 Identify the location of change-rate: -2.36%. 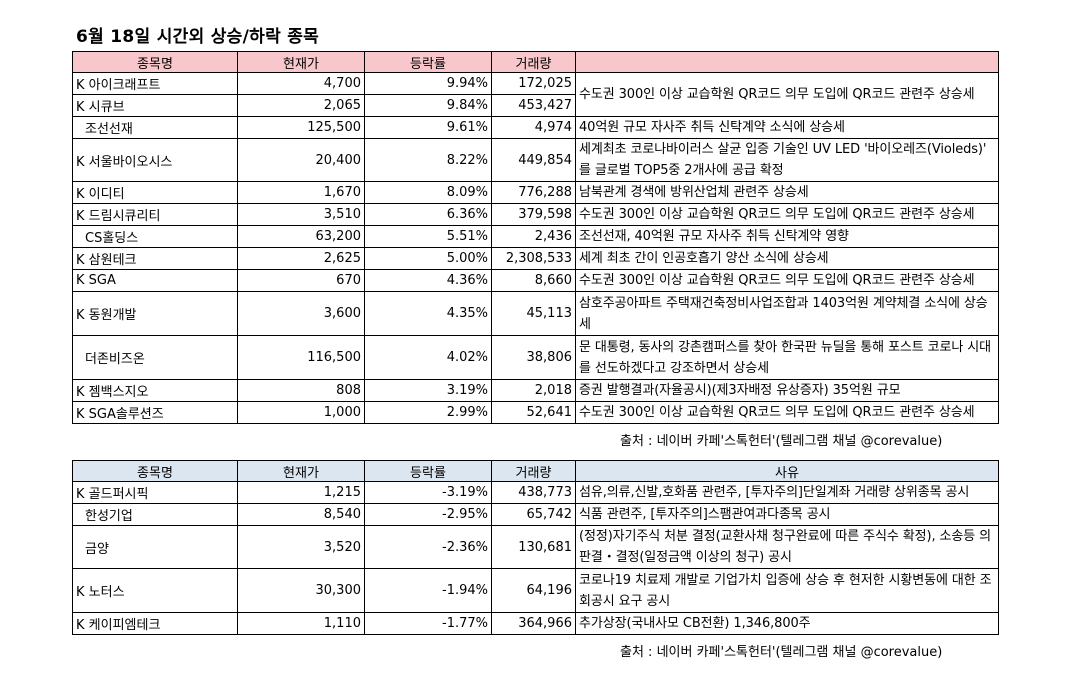
(428, 547).